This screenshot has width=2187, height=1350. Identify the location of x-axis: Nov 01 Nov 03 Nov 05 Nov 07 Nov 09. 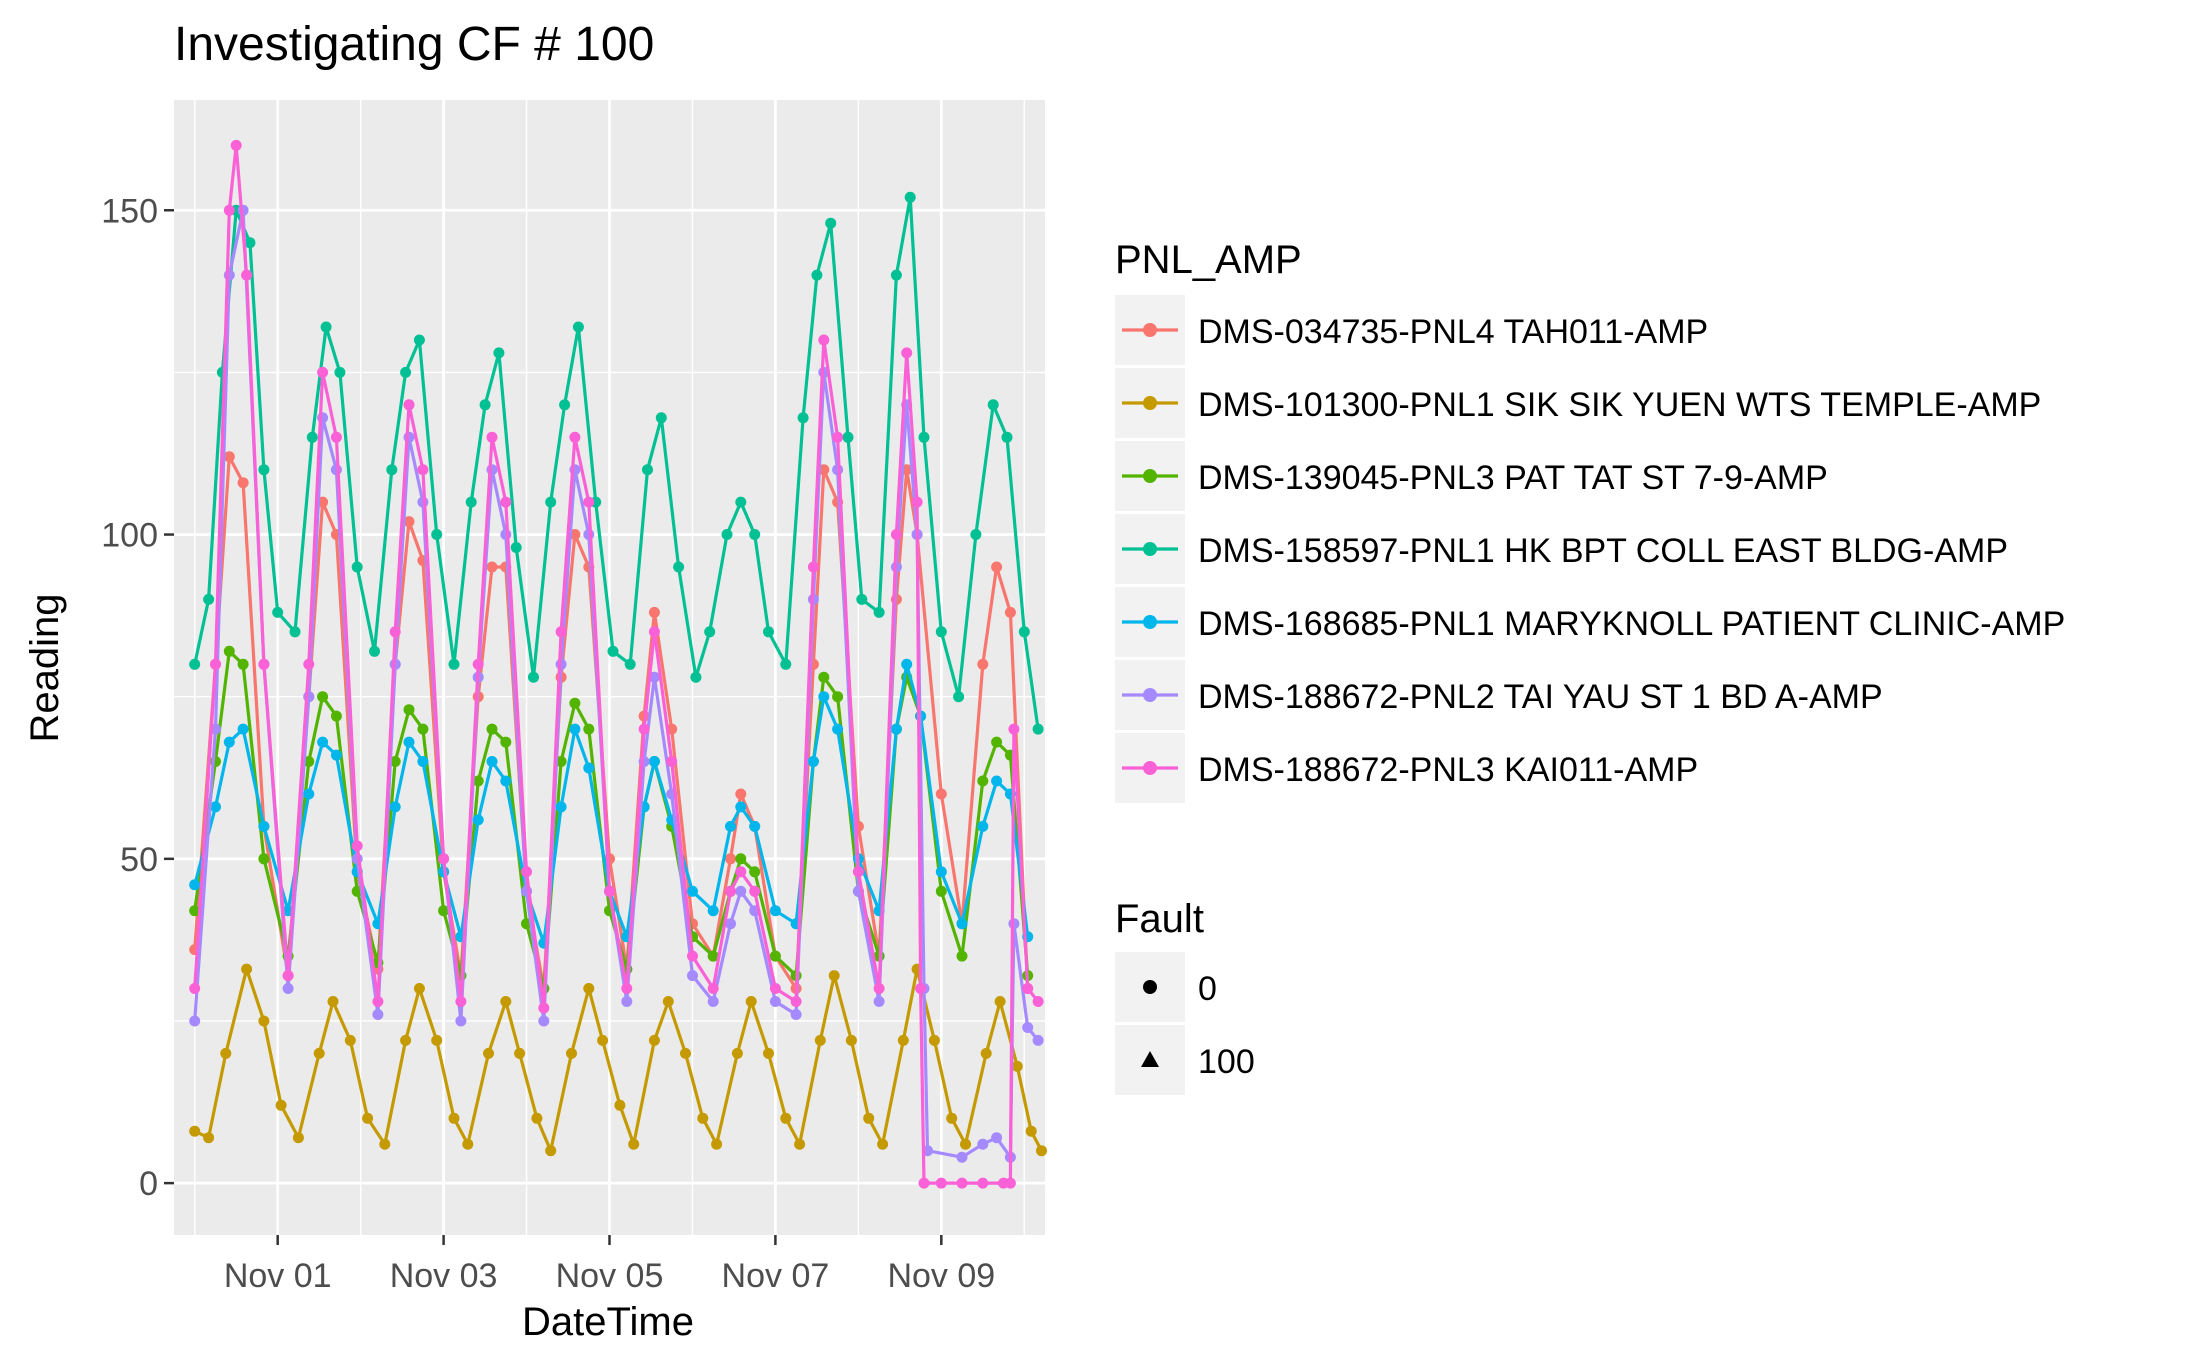
(609, 1265).